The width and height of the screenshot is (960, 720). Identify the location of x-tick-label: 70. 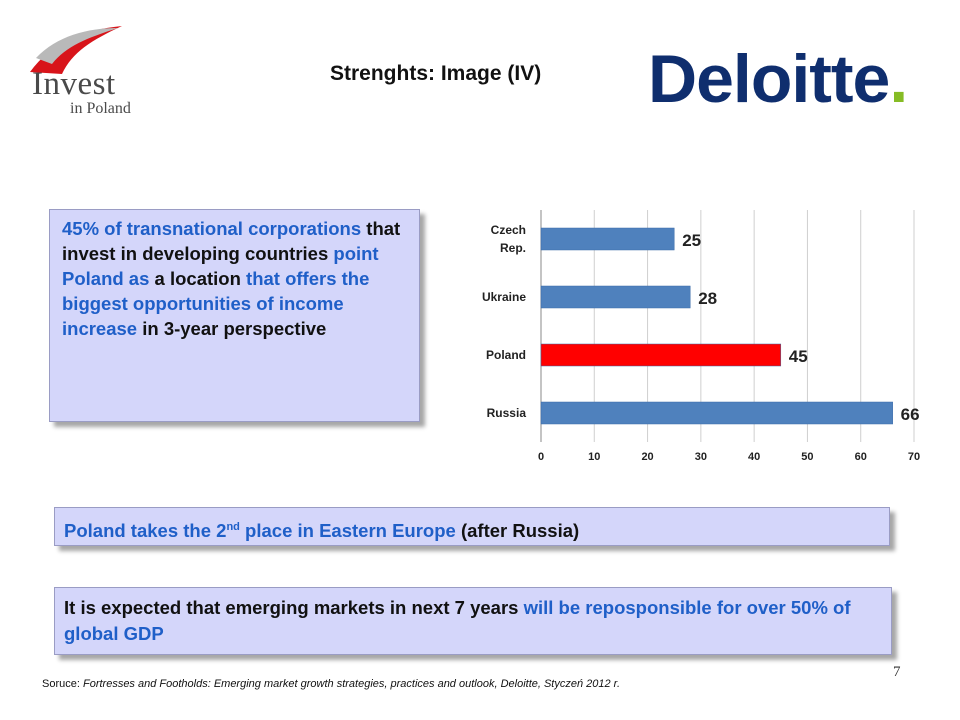
(914, 457).